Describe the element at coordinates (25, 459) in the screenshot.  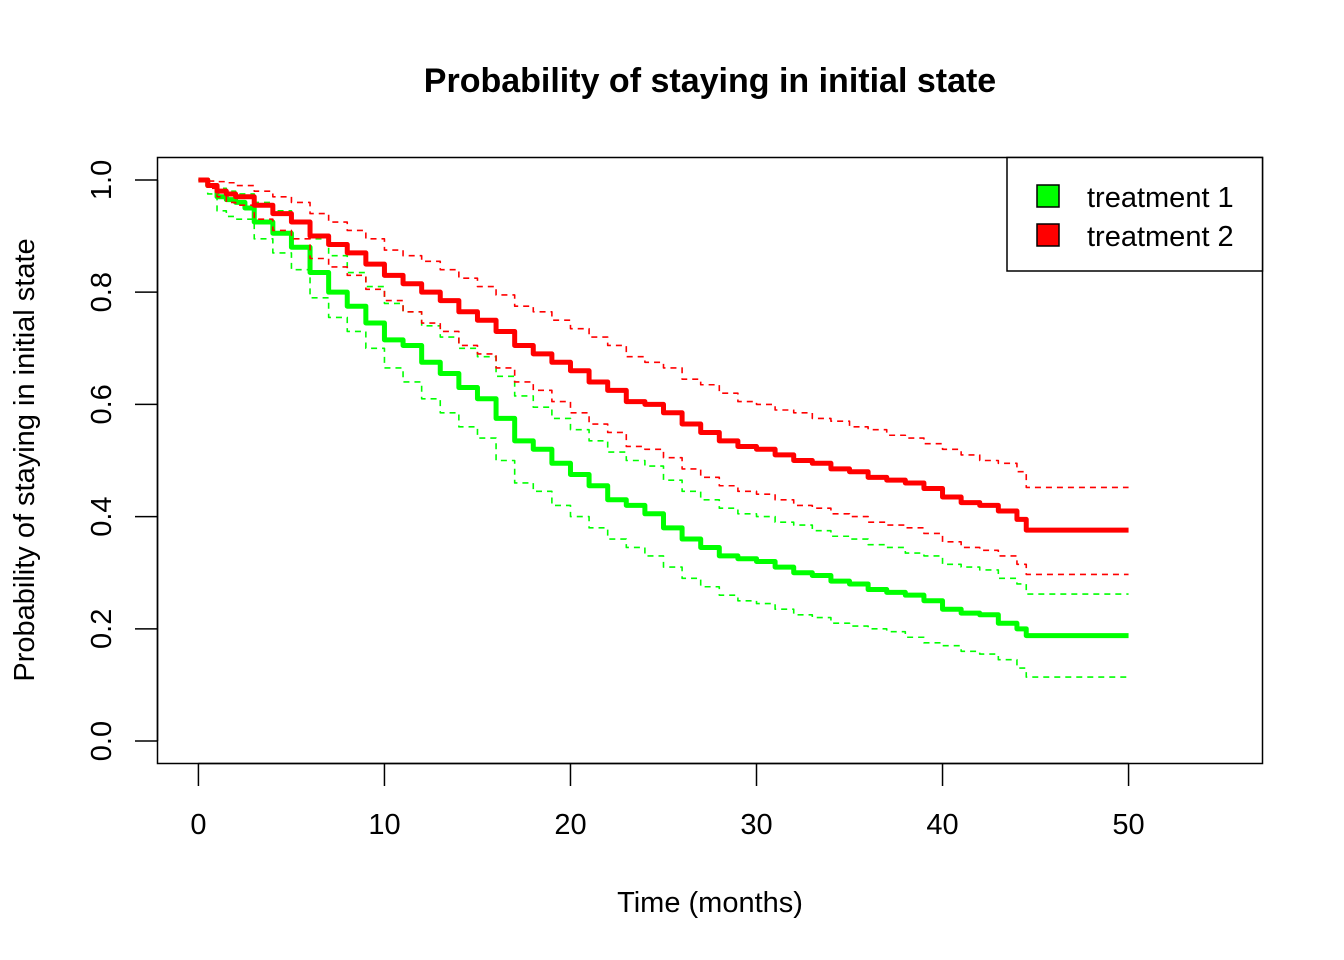
I see `y-axis-label: Probability of staying in initial state` at that location.